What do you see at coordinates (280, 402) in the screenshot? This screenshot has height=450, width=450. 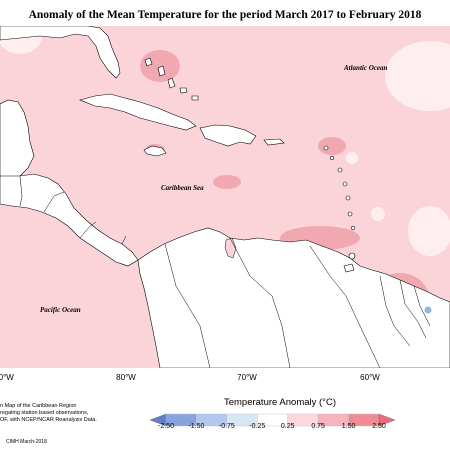 I see `legend-title: Temperature Anomaly (°C)` at bounding box center [280, 402].